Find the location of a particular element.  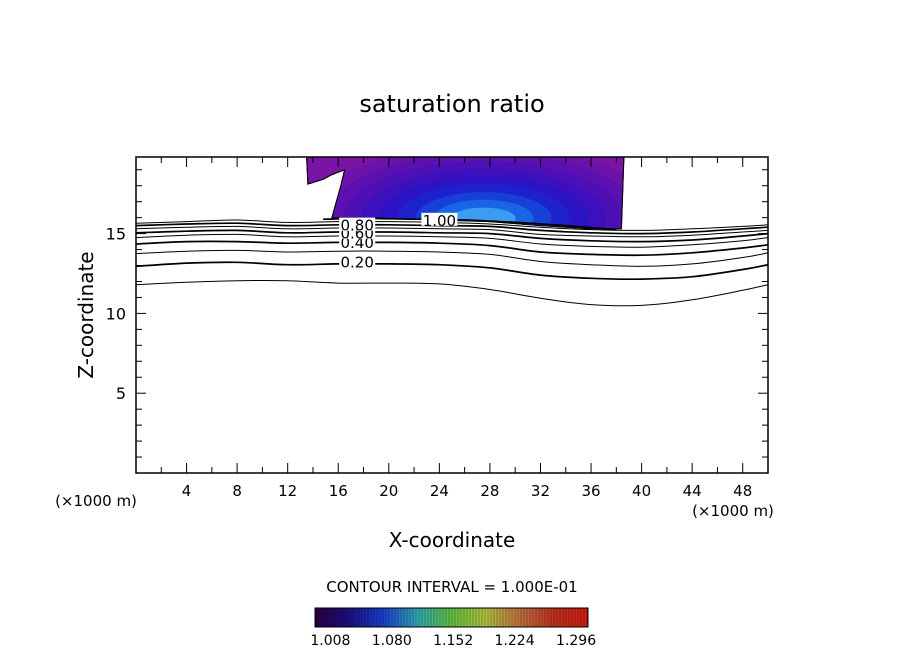

colorbar-gradient is located at coordinates (451, 617).